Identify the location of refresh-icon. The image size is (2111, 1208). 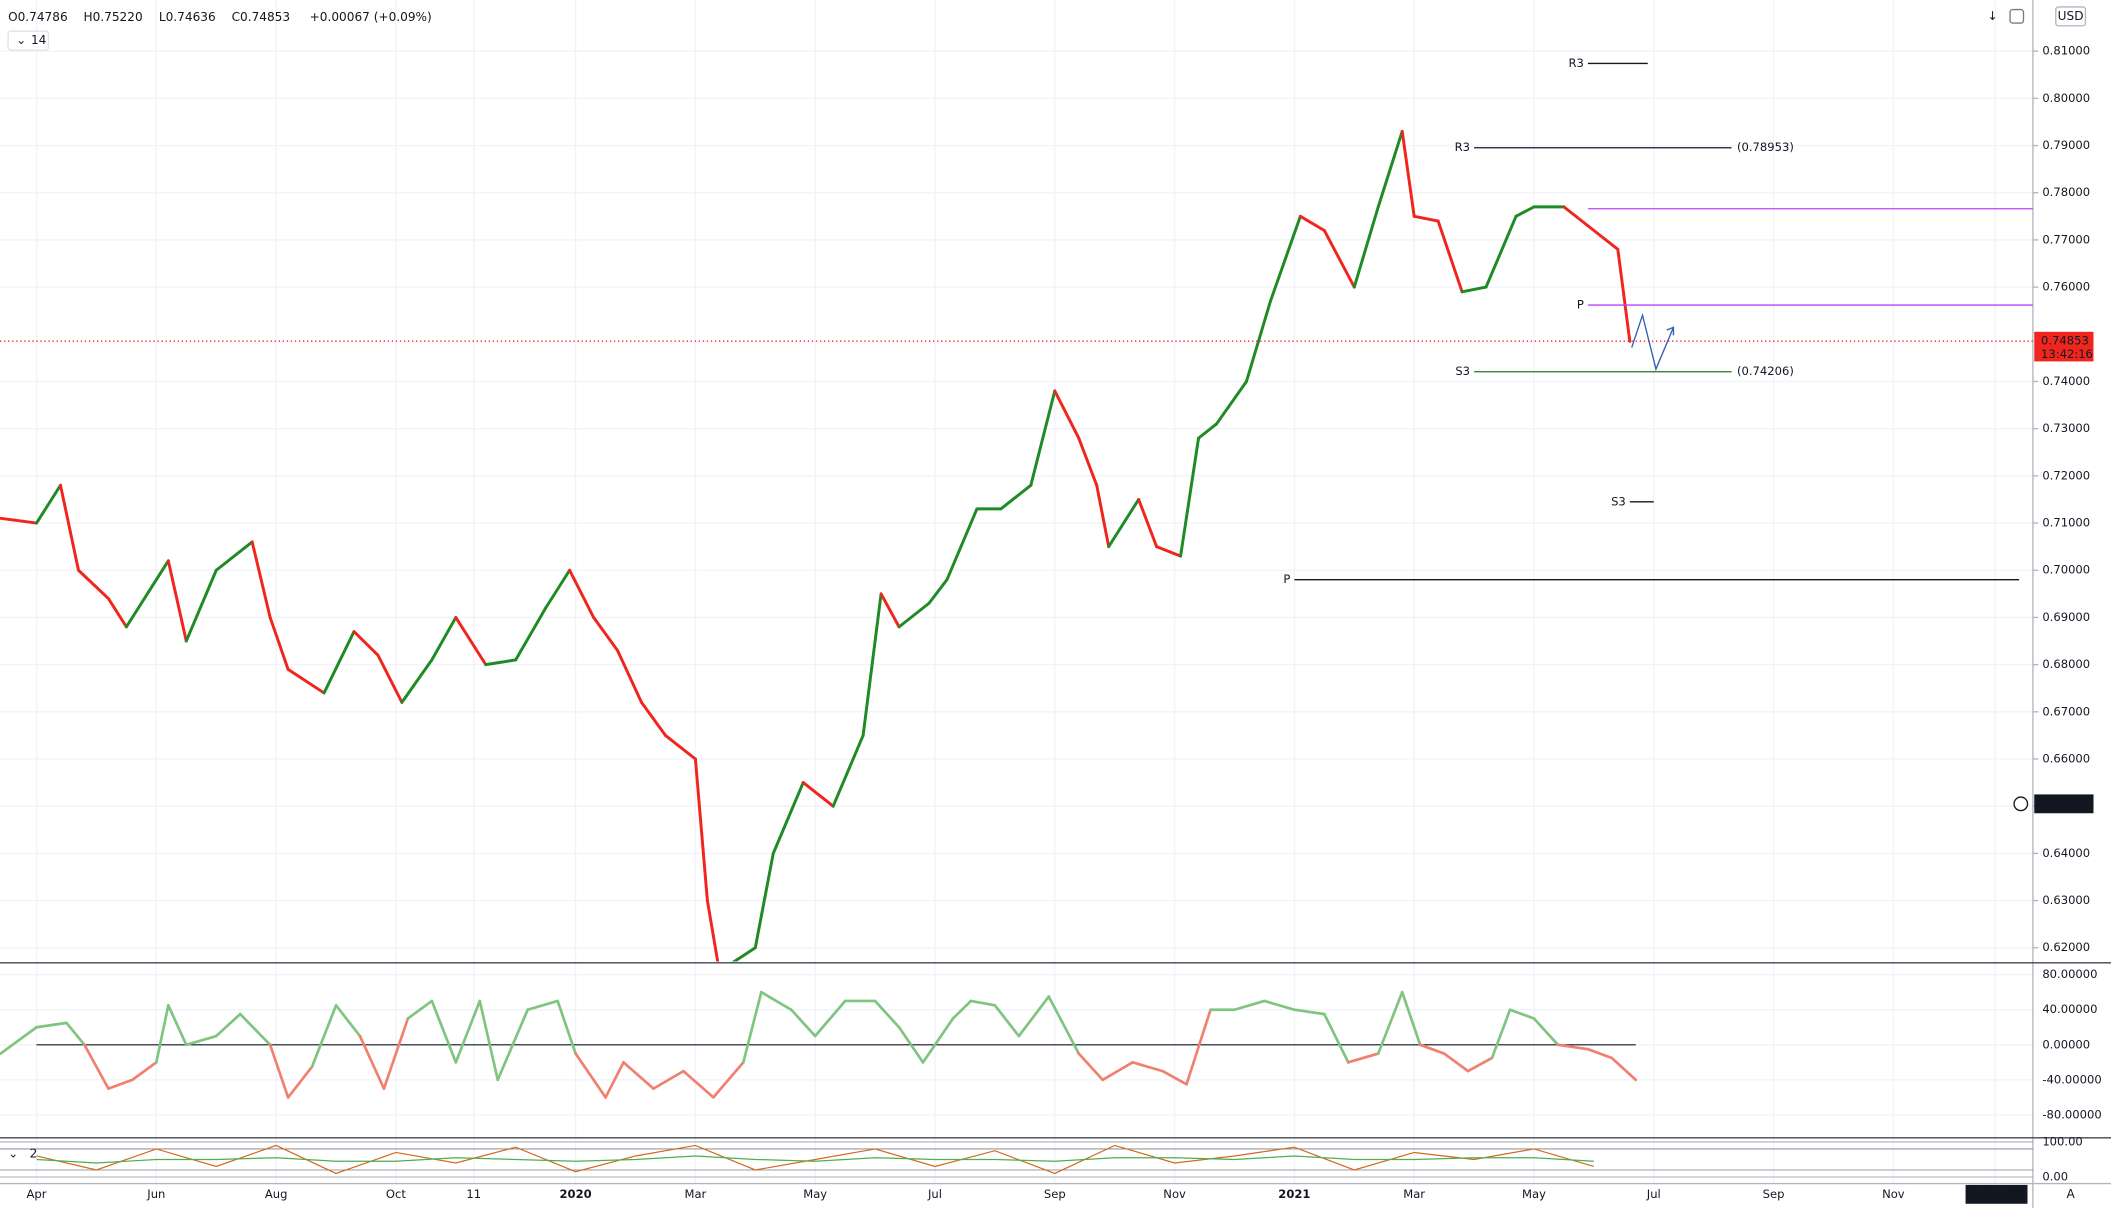
(2017, 16).